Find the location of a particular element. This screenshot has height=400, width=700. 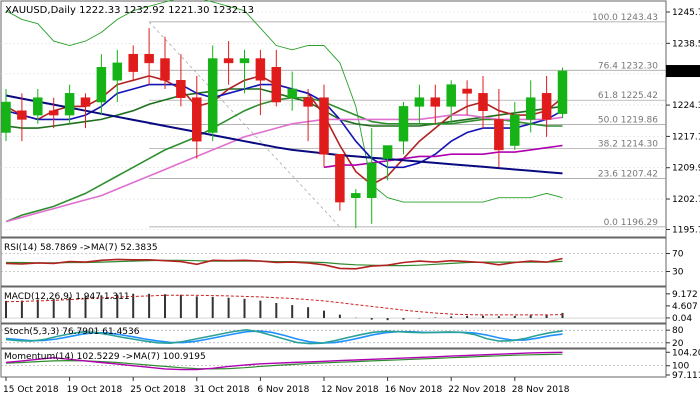

price-tick-label: 1209.90 is located at coordinates (686, 169).